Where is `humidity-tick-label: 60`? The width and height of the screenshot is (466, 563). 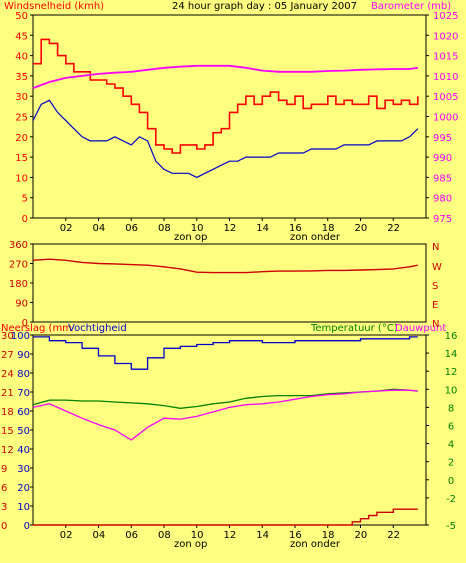
humidity-tick-label: 60 is located at coordinates (23, 412).